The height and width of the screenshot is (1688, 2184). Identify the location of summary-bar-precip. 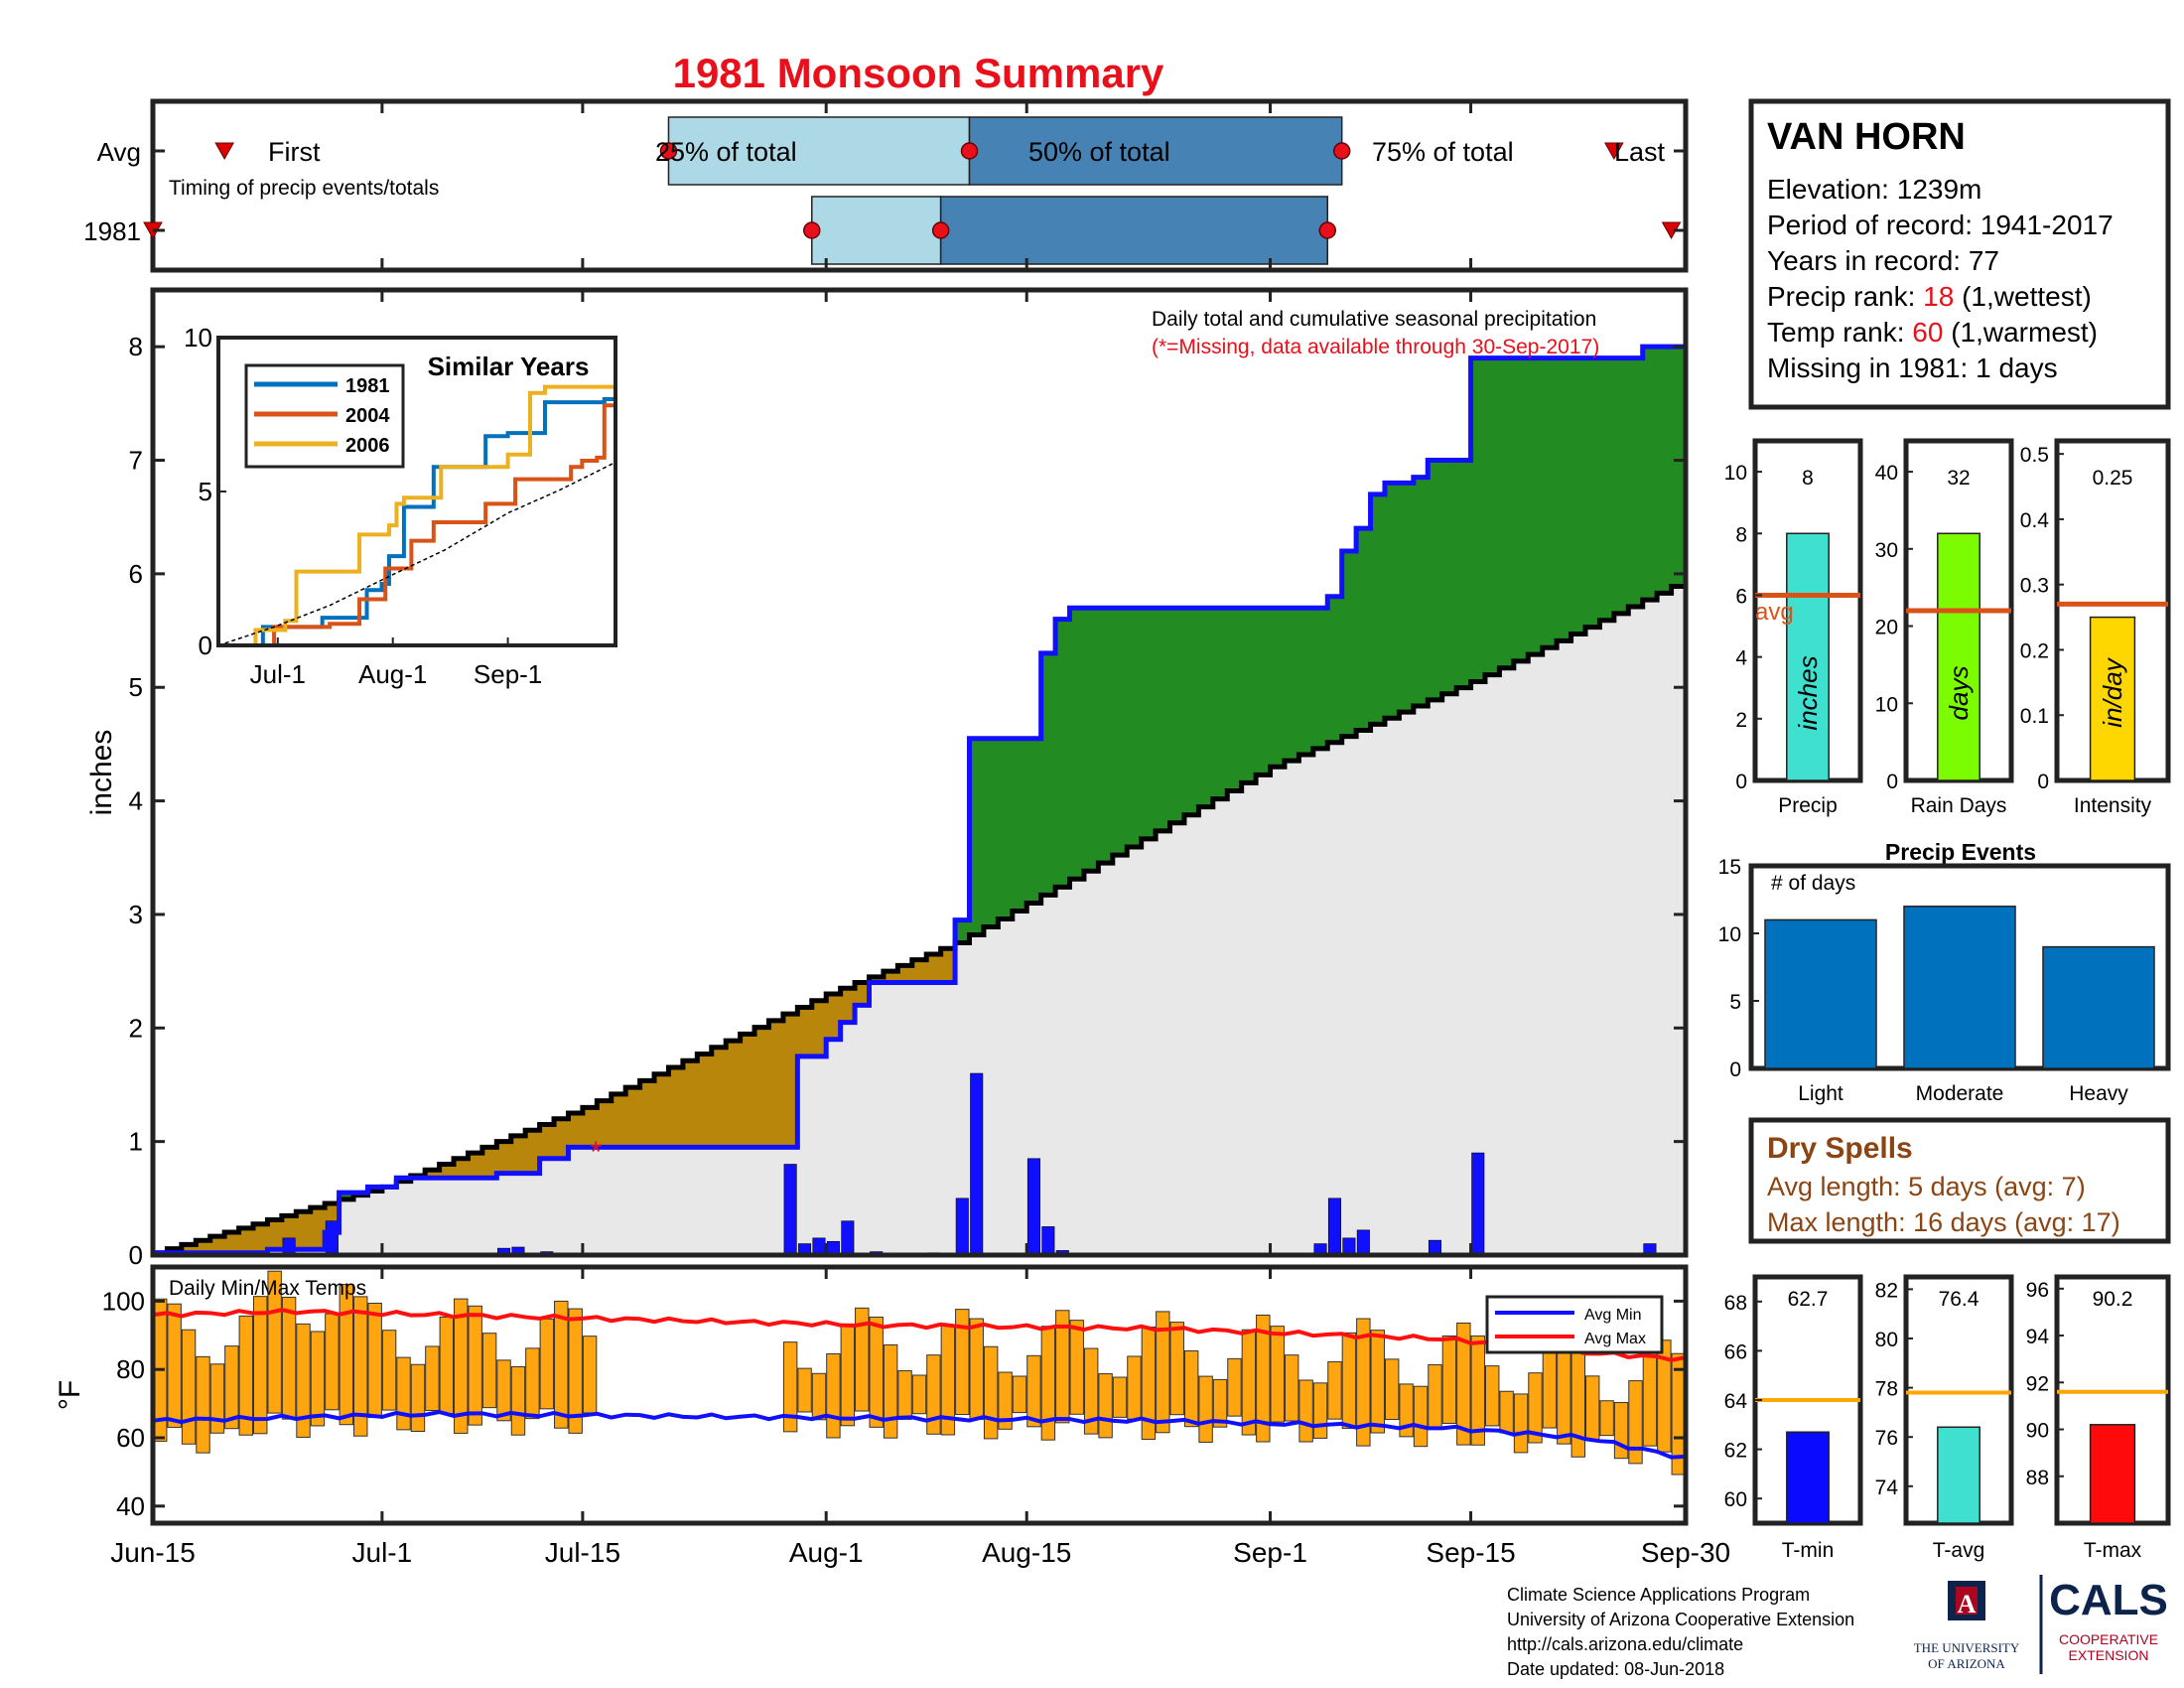
(1808, 656).